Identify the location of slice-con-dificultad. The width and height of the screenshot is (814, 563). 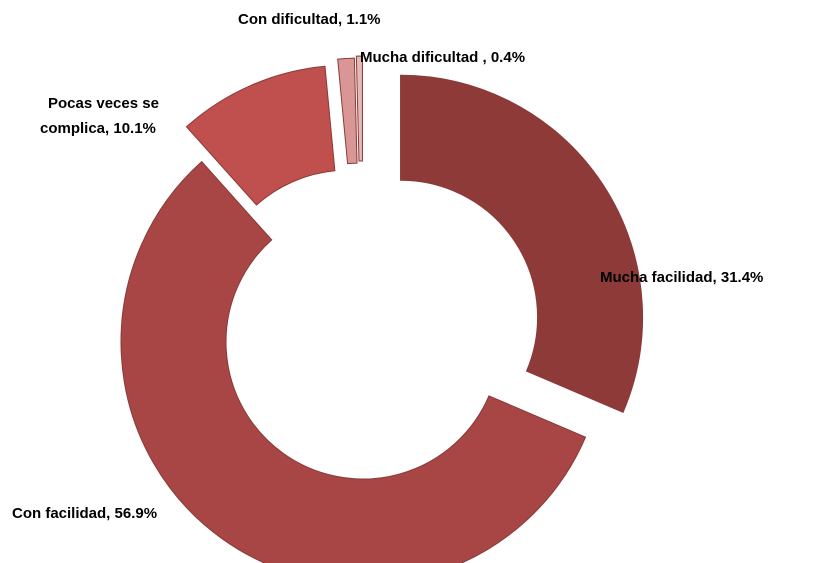
(347, 111).